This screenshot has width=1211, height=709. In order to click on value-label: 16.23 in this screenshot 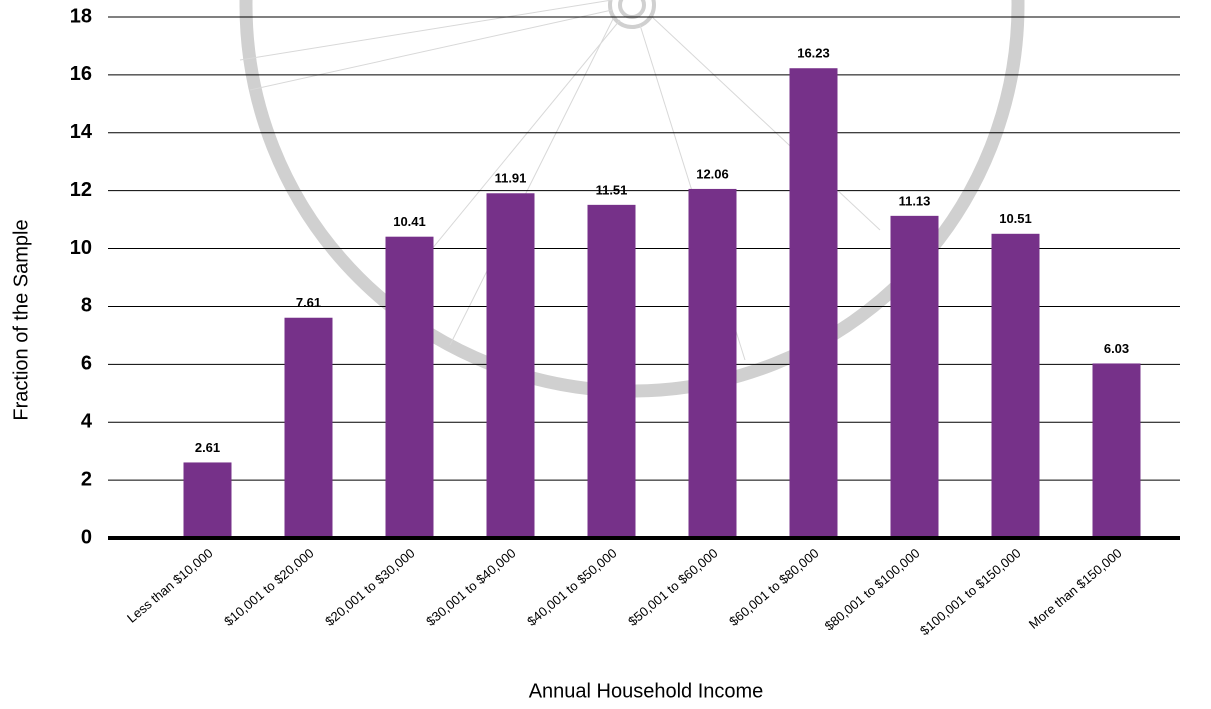, I will do `click(813, 53)`.